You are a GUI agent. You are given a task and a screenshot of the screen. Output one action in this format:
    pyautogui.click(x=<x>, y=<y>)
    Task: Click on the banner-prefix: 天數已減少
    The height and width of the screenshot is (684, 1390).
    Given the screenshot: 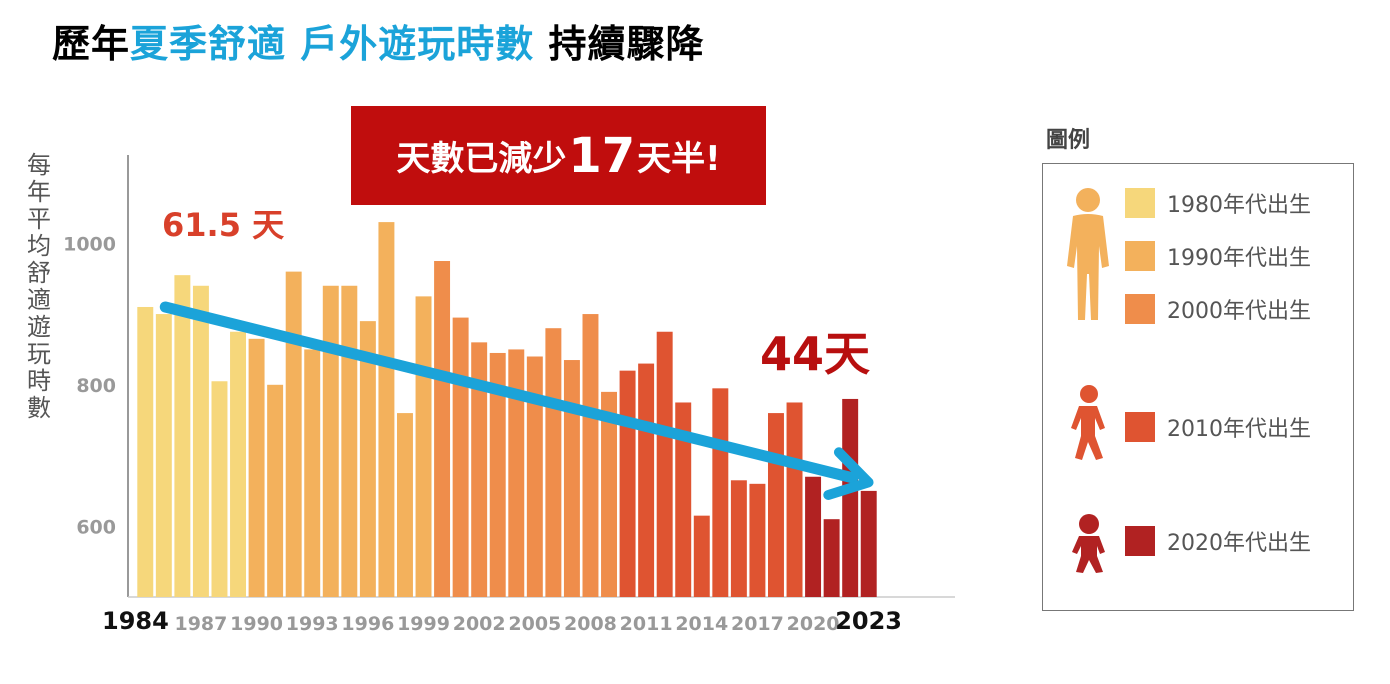 What is the action you would take?
    pyautogui.click(x=481, y=159)
    